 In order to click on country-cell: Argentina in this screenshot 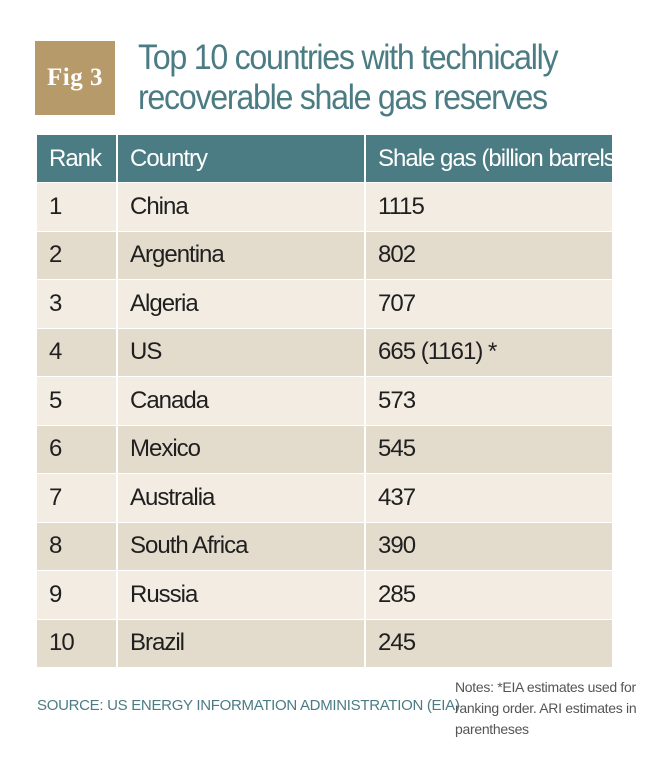, I will do `click(240, 255)`.